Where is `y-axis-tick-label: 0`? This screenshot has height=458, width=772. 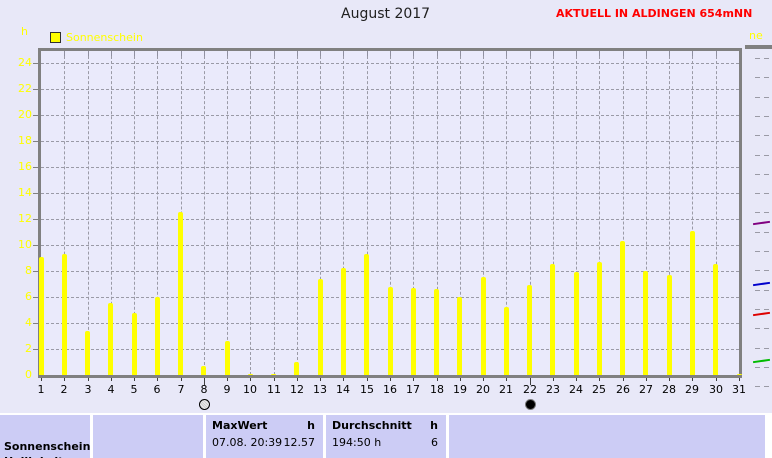 y-axis-tick-label: 0 is located at coordinates (28, 374).